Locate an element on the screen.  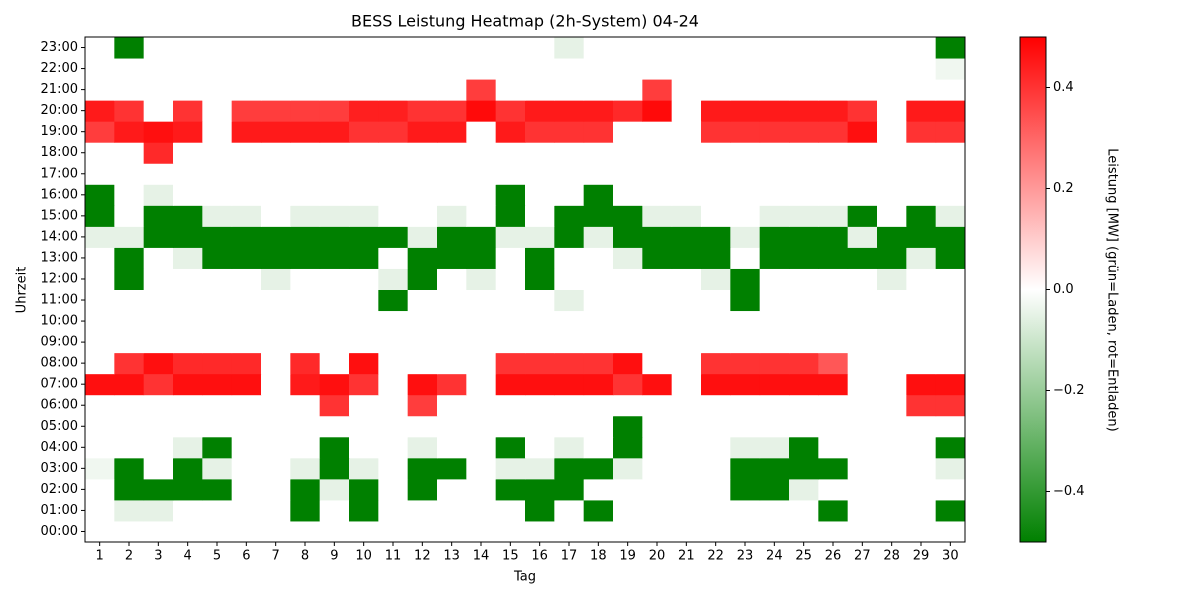
x-tick-label: 15 is located at coordinates (510, 556).